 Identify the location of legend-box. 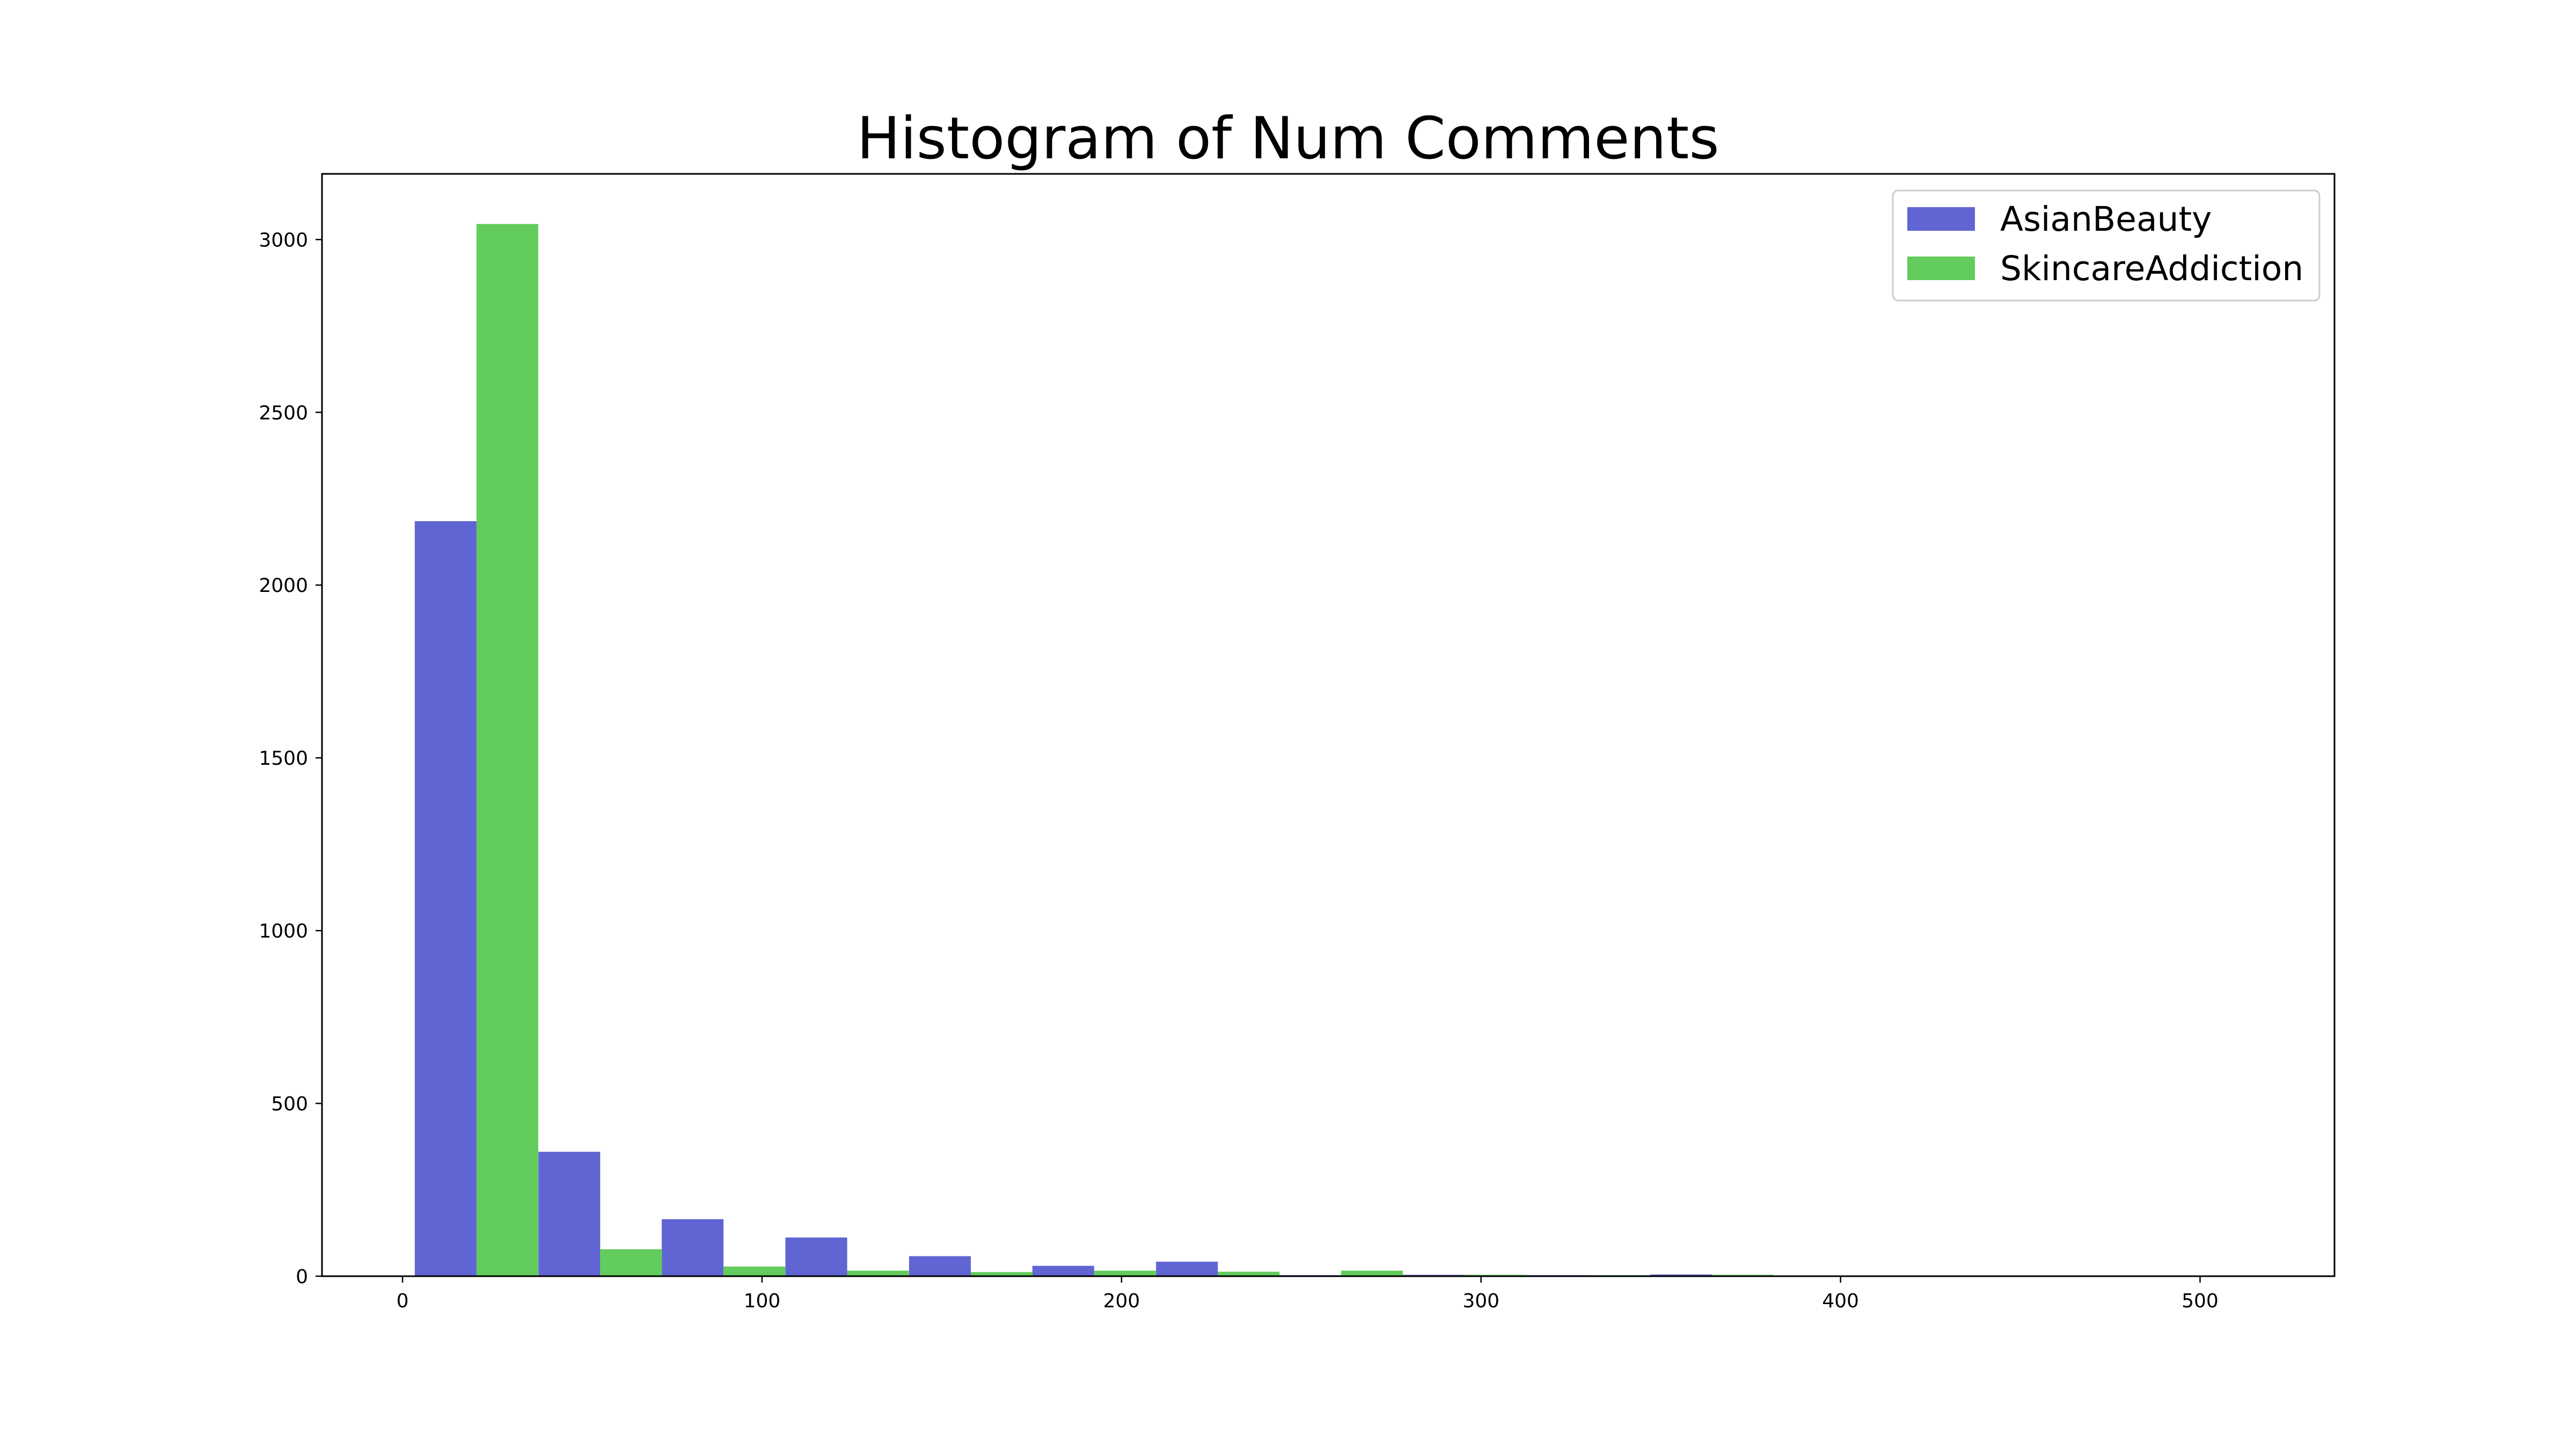
(2106, 245).